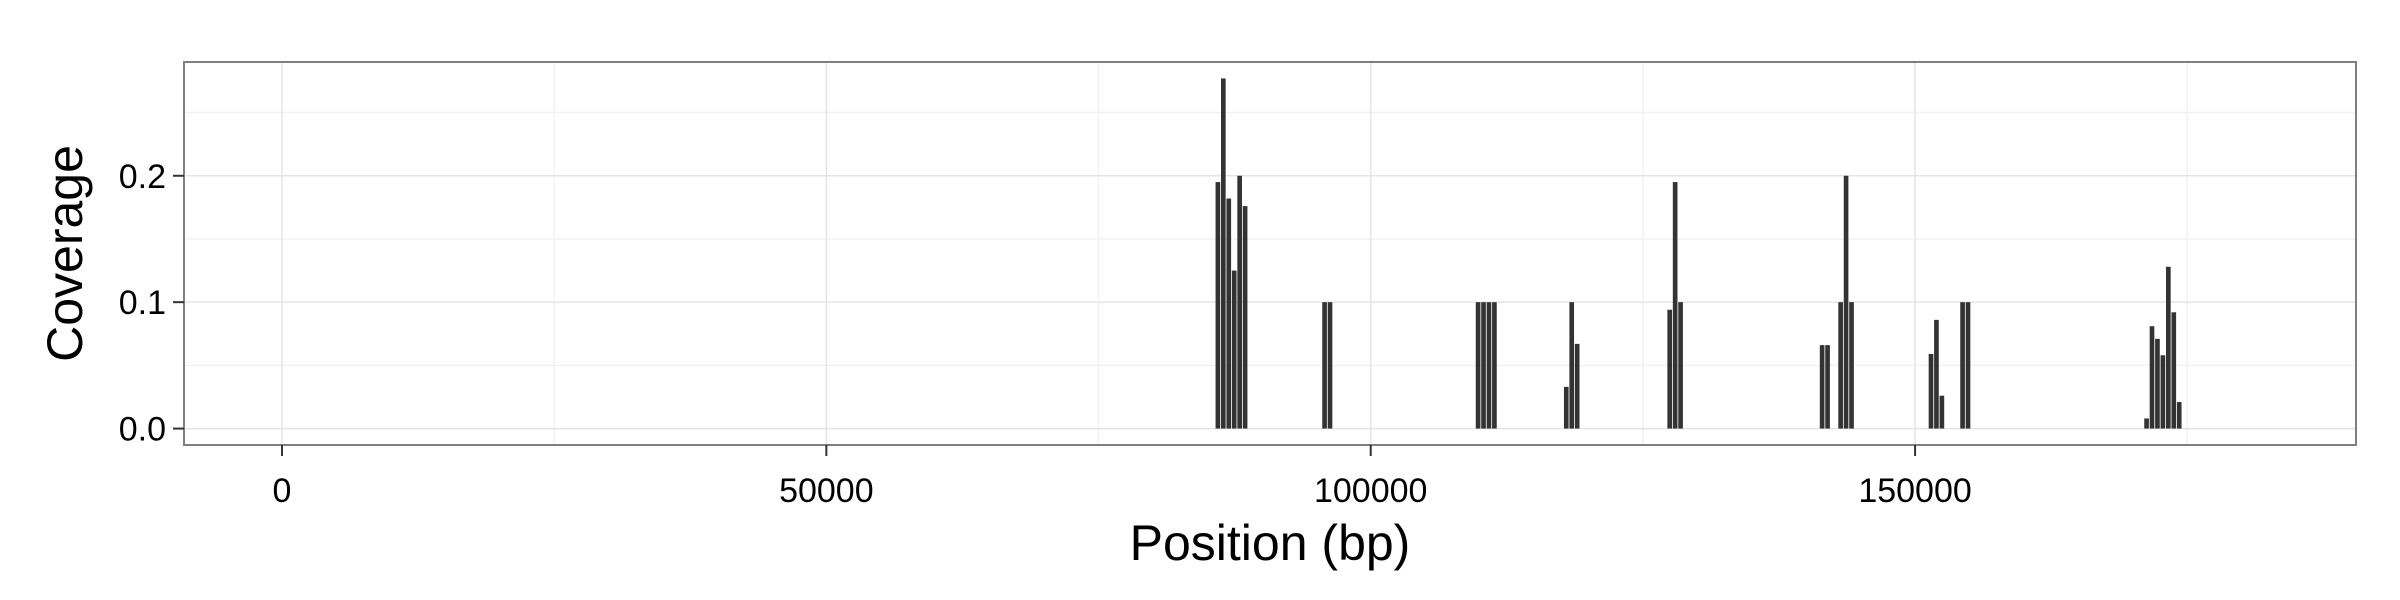 Image resolution: width=2400 pixels, height=600 pixels. What do you see at coordinates (65, 253) in the screenshot?
I see `y-axis-title: Coverage` at bounding box center [65, 253].